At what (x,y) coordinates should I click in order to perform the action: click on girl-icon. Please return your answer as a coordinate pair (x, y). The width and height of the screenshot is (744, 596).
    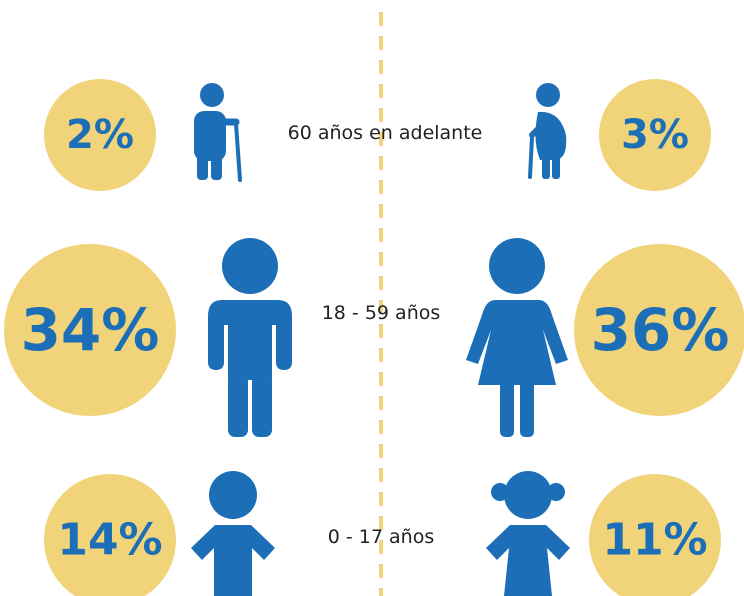
    Looking at the image, I should click on (528, 533).